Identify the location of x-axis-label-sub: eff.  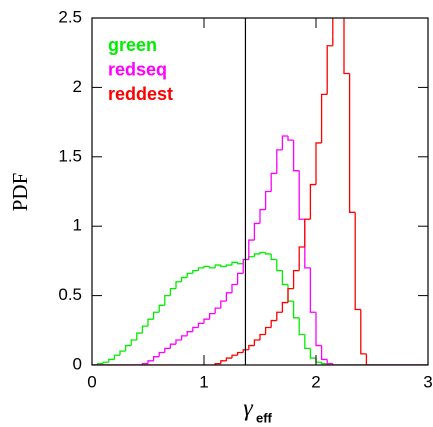
(264, 417).